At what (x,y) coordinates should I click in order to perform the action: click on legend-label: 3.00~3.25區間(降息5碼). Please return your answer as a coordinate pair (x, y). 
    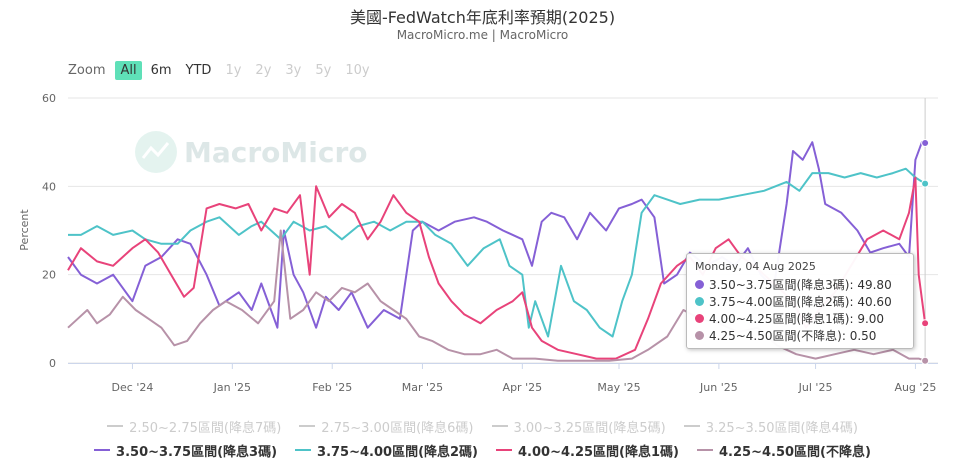
    Looking at the image, I should click on (589, 428).